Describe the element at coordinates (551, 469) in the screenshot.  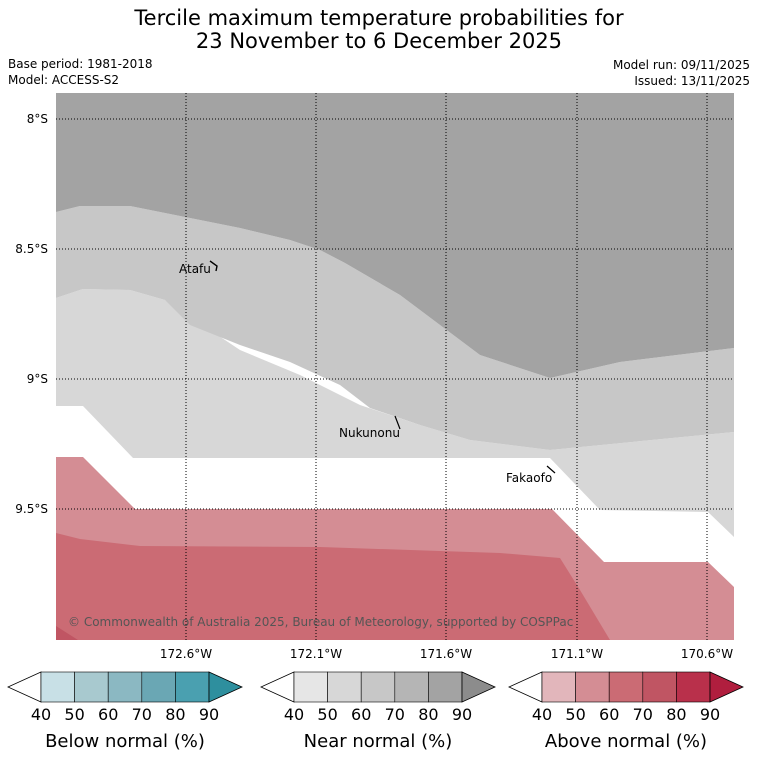
I see `fakaofo-atoll-shape` at that location.